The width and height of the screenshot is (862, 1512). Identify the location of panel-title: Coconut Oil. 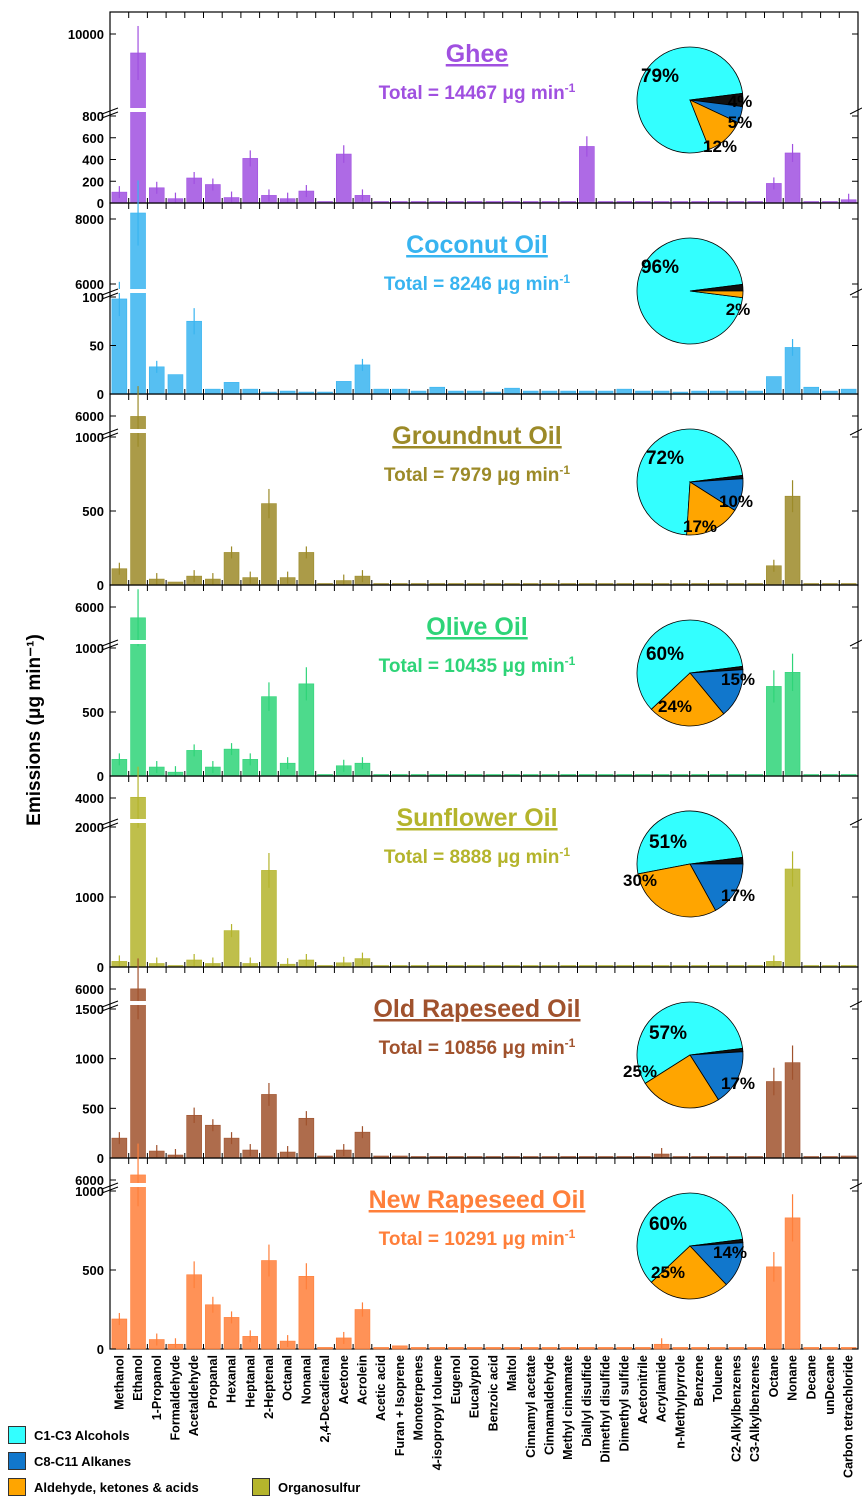
(477, 245).